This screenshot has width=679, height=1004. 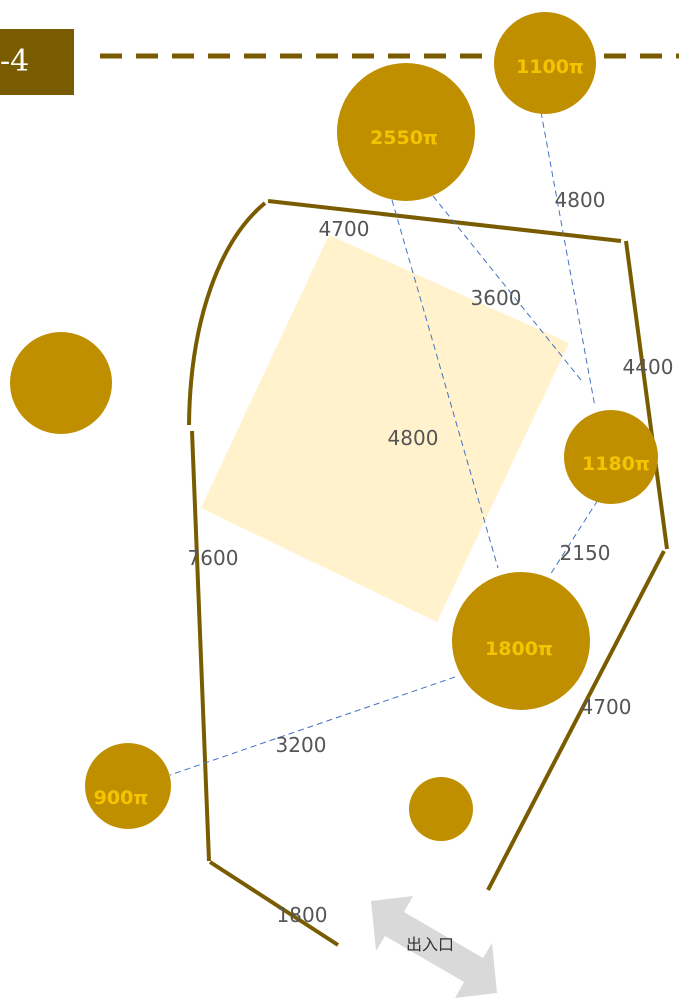 What do you see at coordinates (344, 229) in the screenshot?
I see `dim-top-edge: 4700` at bounding box center [344, 229].